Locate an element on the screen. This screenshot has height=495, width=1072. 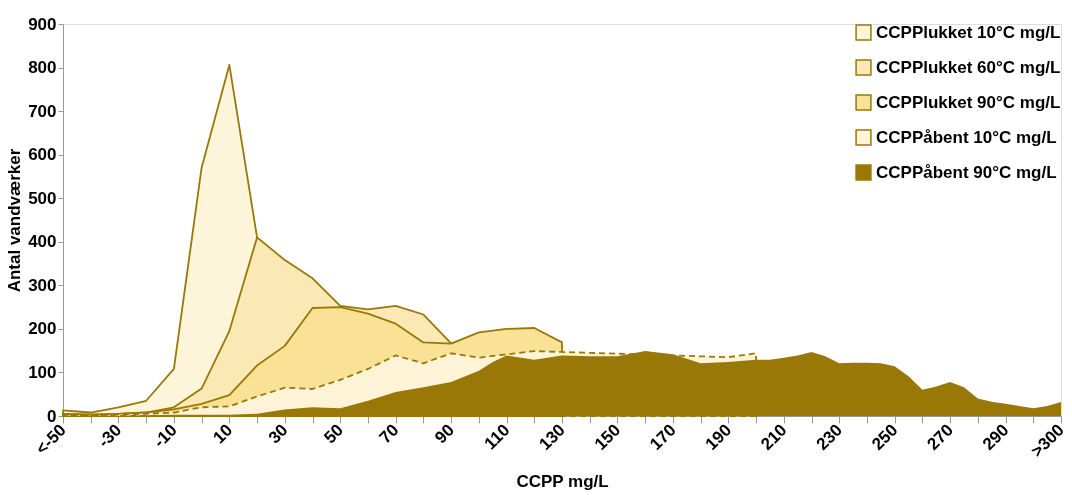
x-tick-label: 50 is located at coordinates (334, 434).